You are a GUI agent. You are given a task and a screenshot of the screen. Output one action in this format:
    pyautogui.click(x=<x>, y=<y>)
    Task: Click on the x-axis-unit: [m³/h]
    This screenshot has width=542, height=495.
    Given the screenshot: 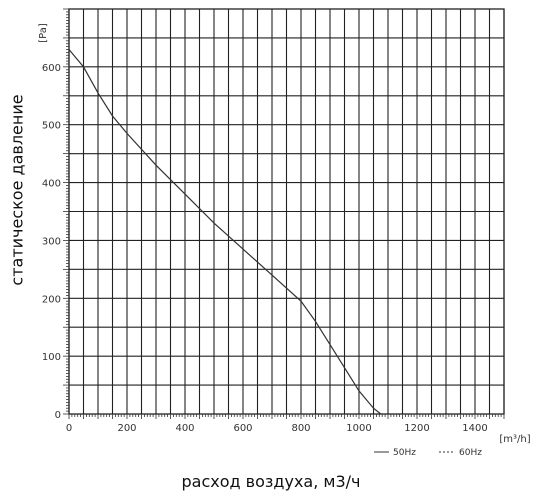 What is the action you would take?
    pyautogui.click(x=514, y=439)
    